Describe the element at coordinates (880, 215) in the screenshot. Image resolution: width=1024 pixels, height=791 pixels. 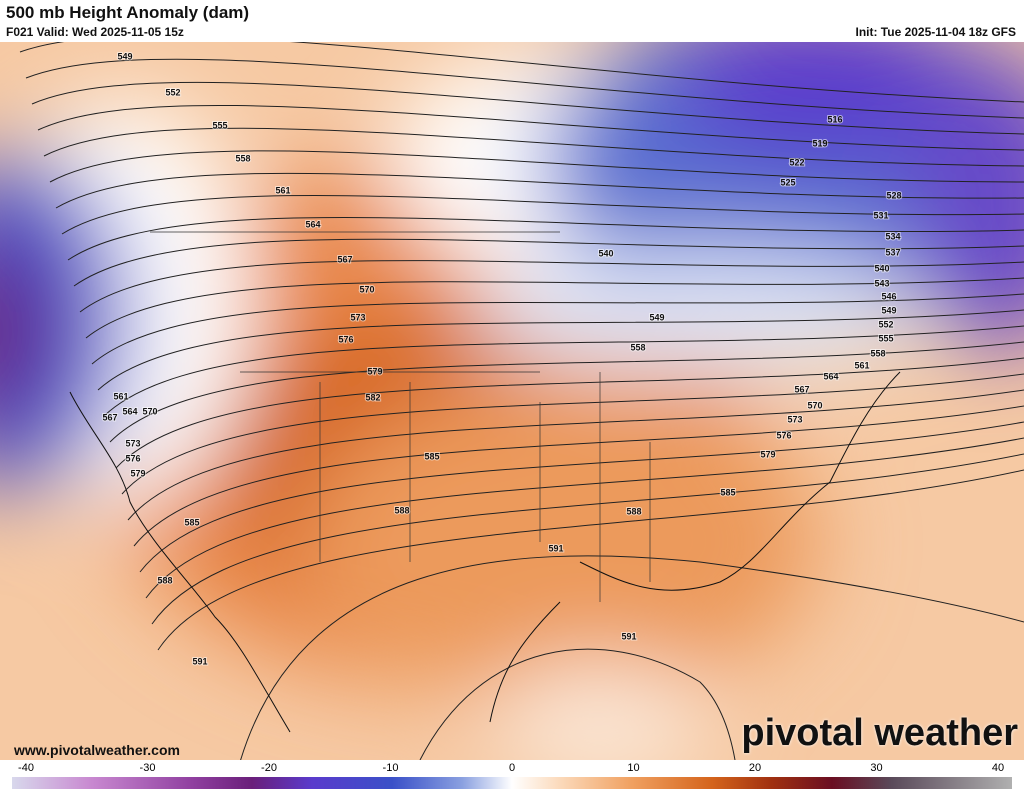
I see `contour-label: 531` at that location.